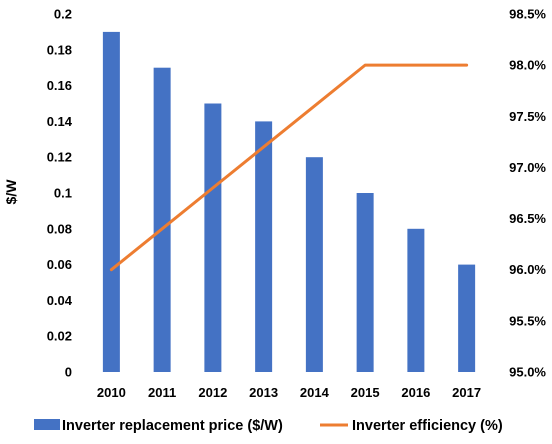 The height and width of the screenshot is (444, 552). Describe the element at coordinates (111, 392) in the screenshot. I see `x-tick-label: 2010` at that location.